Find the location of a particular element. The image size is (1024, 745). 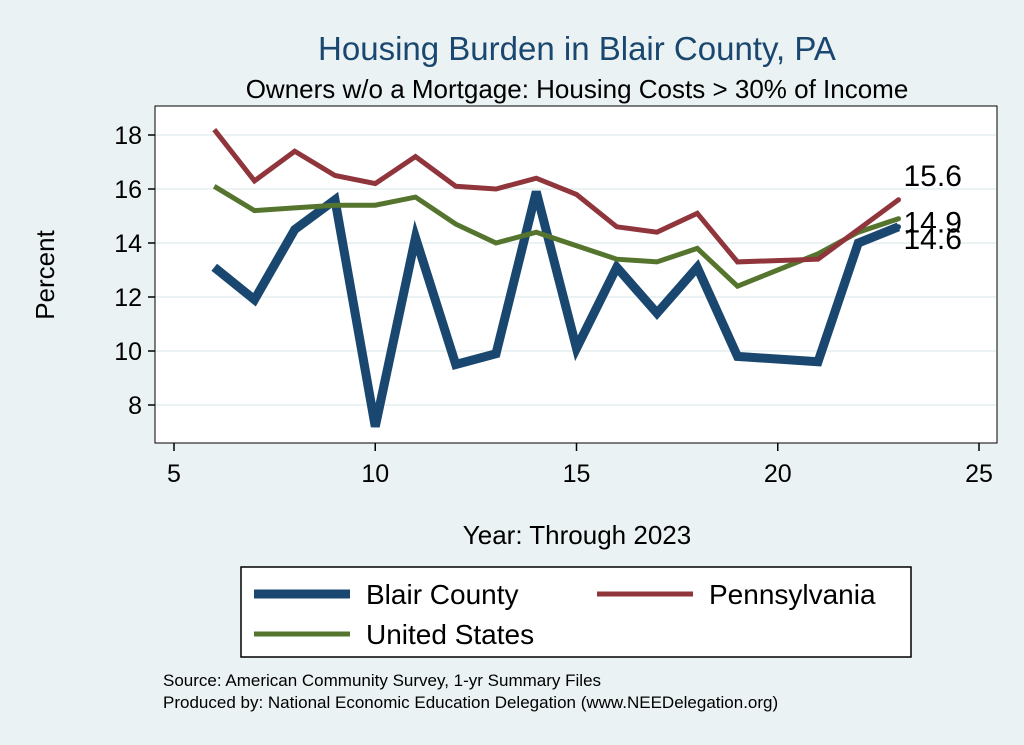

x-tick-label: 20 is located at coordinates (778, 474).